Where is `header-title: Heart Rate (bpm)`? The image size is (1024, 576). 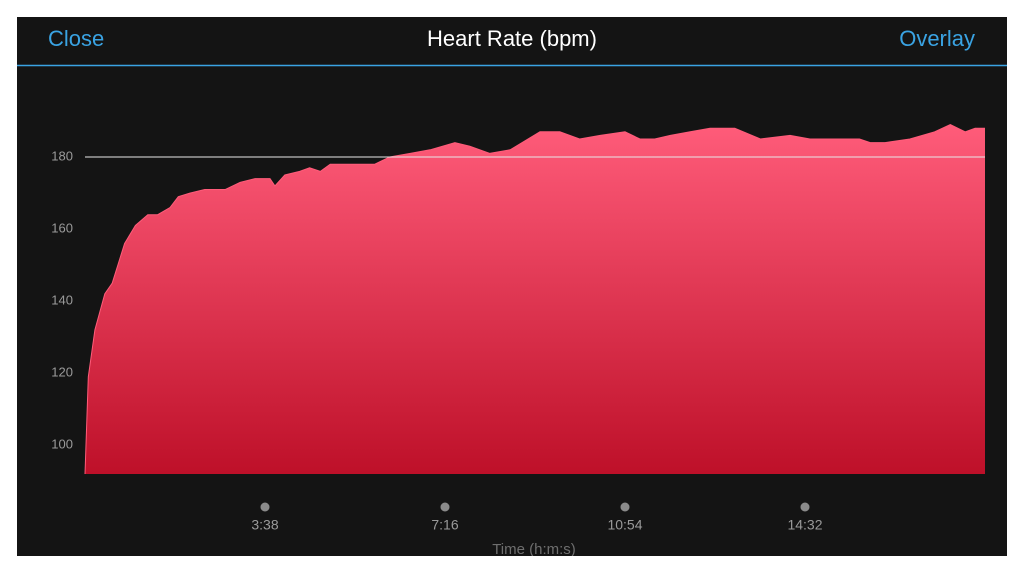
header-title: Heart Rate (bpm) is located at coordinates (512, 38).